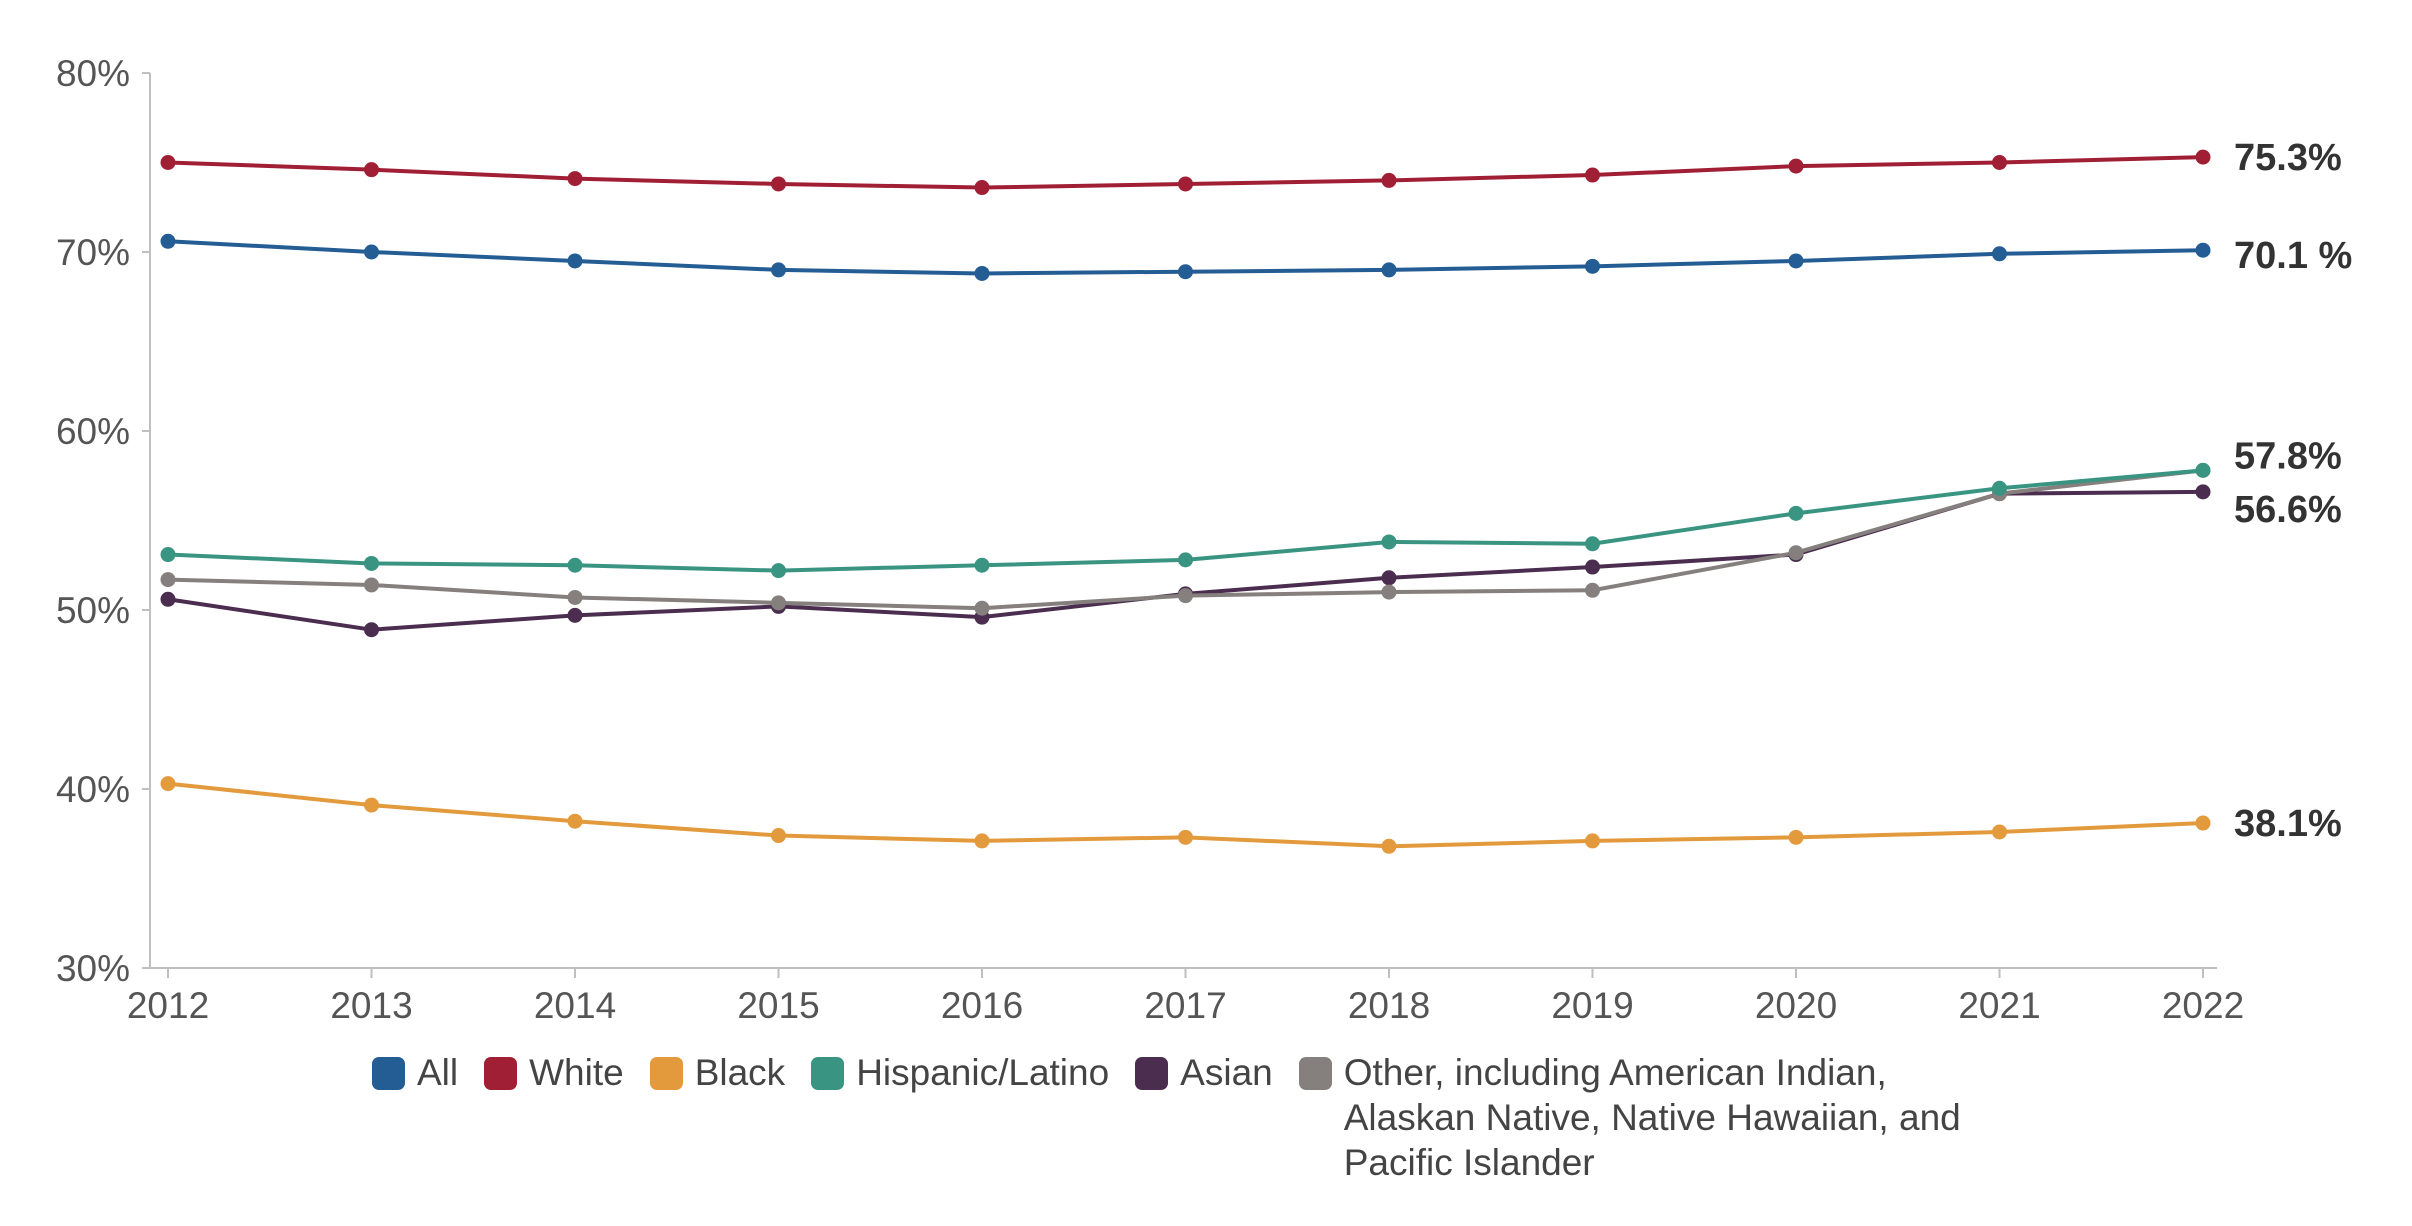 This screenshot has height=1226, width=2412. Describe the element at coordinates (168, 1005) in the screenshot. I see `x-tick-label: 2012` at that location.